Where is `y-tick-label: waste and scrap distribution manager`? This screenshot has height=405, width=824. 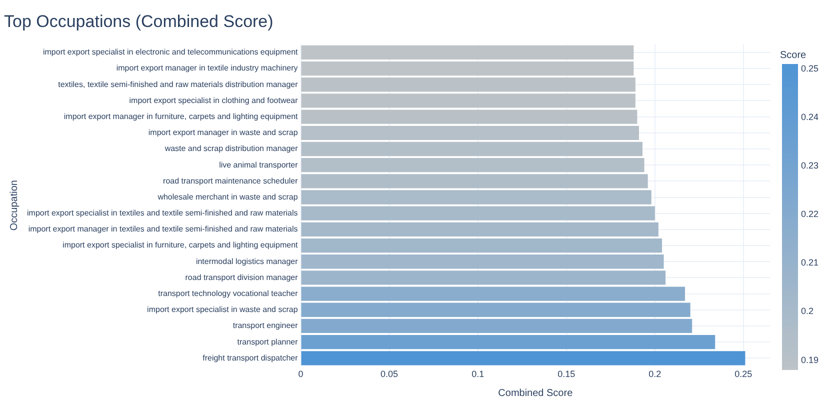
y-tick-label: waste and scrap distribution manager is located at coordinates (231, 149).